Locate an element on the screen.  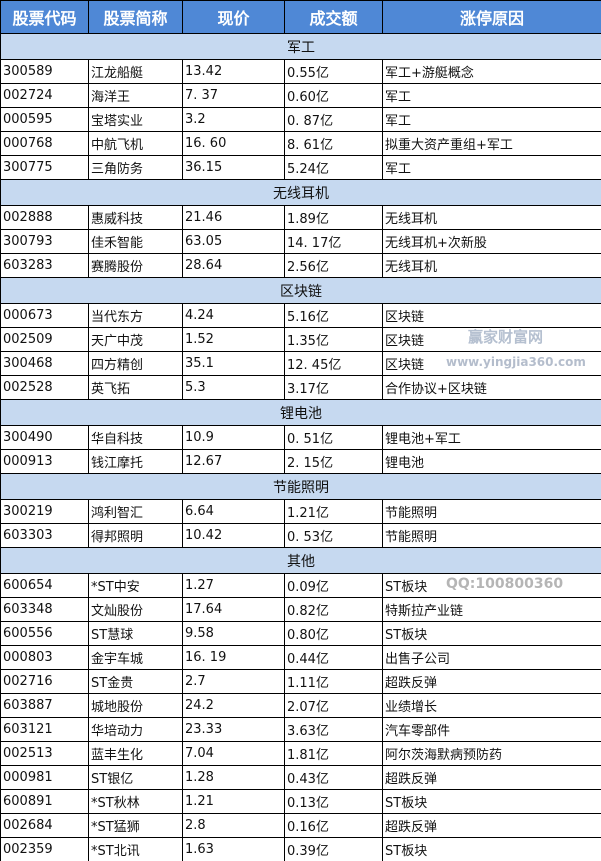
cell-code: 002716 is located at coordinates (44, 681).